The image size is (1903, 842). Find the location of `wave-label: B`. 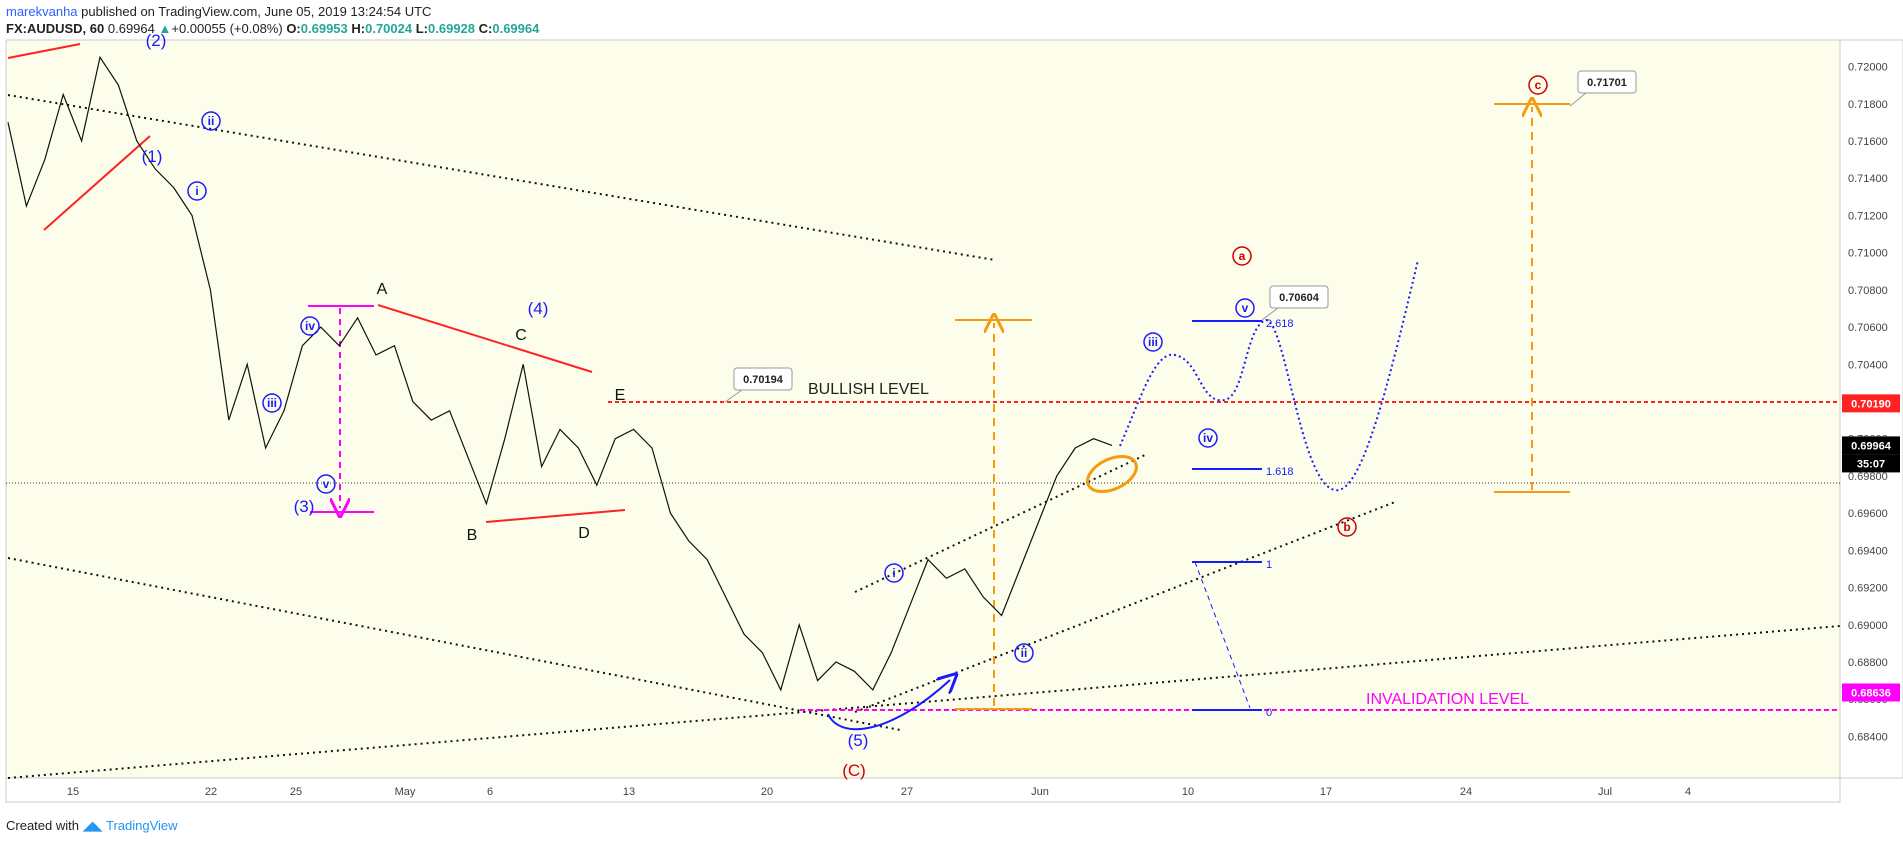

wave-label: B is located at coordinates (472, 535).